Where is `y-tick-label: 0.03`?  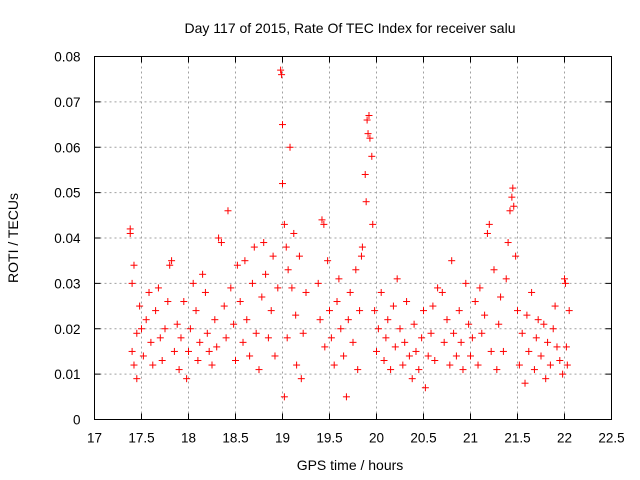 y-tick-label: 0.03 is located at coordinates (67, 283).